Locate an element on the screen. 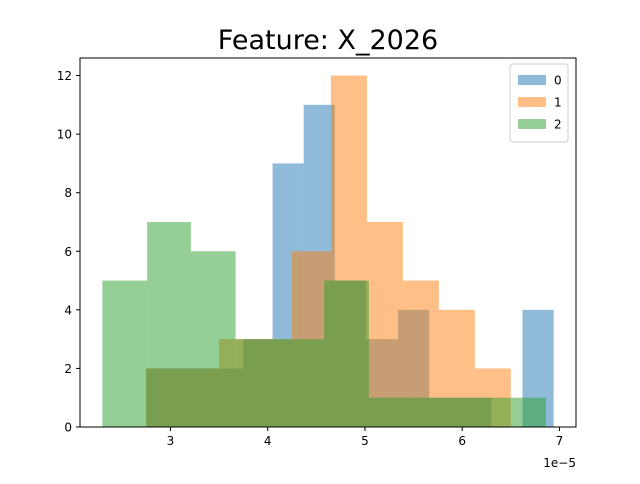  x-tick-label-6: 6 is located at coordinates (462, 441).